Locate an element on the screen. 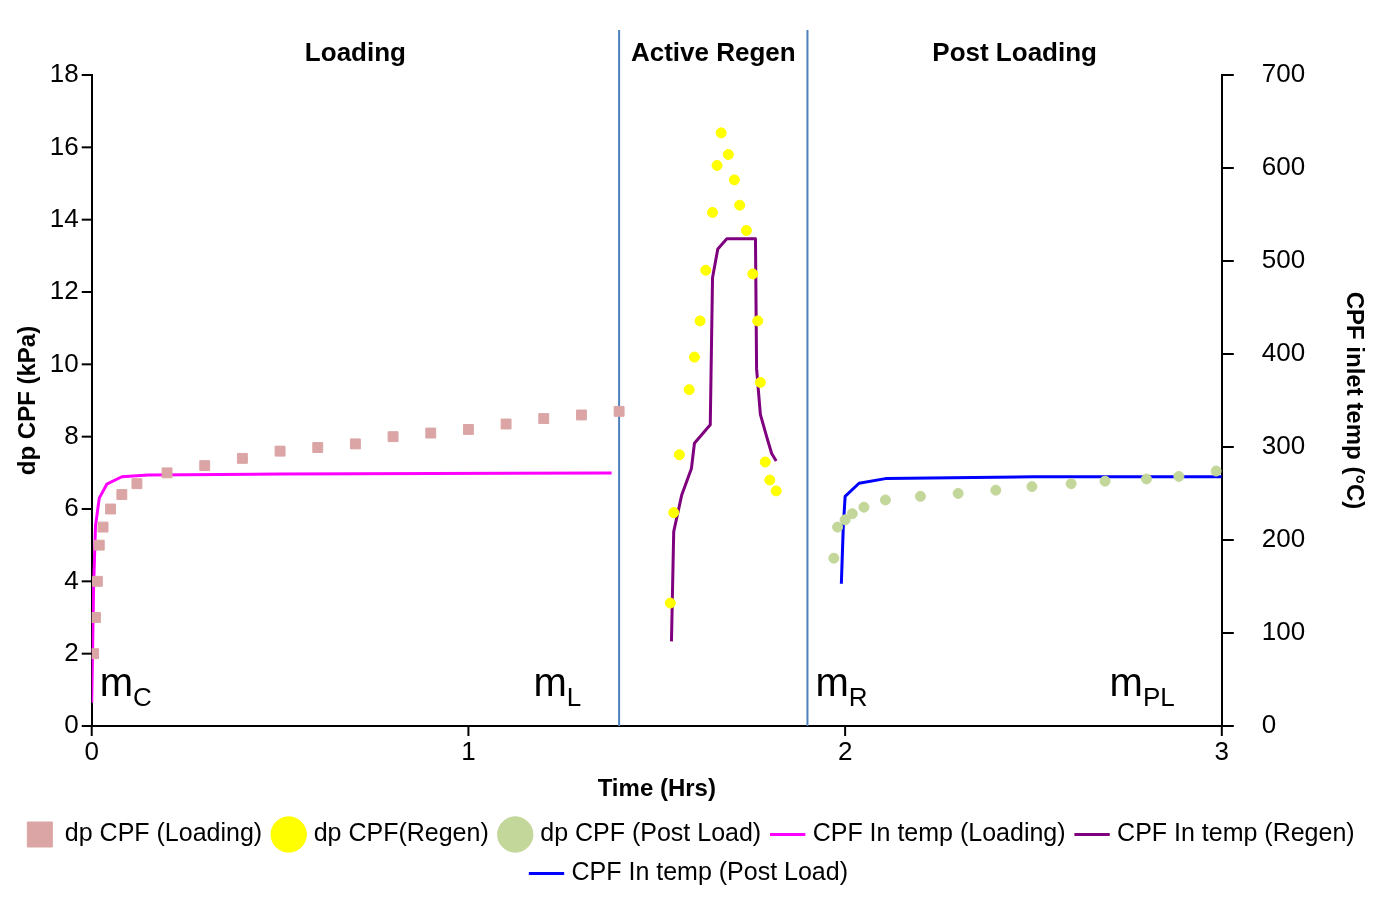  x-tick-label: 0 is located at coordinates (91, 750).